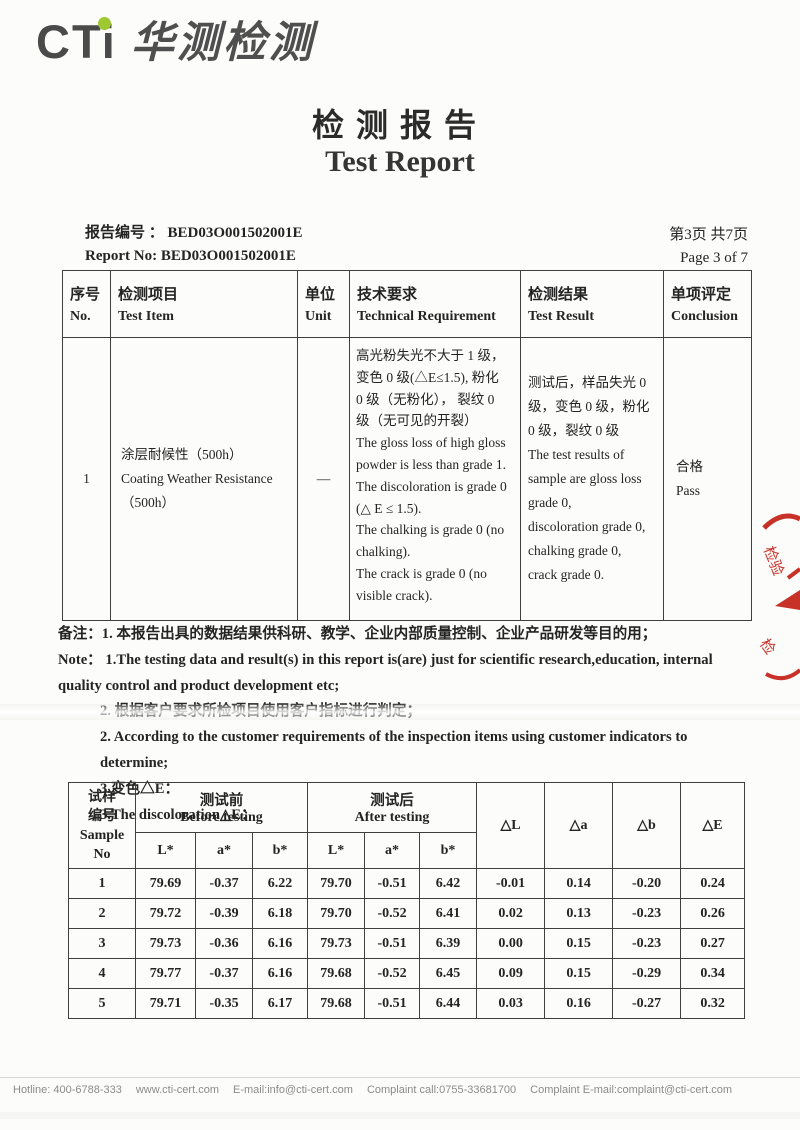  I want to click on page-indicator-block: 第3页 共7页 Page 3 of 7, so click(708, 247).